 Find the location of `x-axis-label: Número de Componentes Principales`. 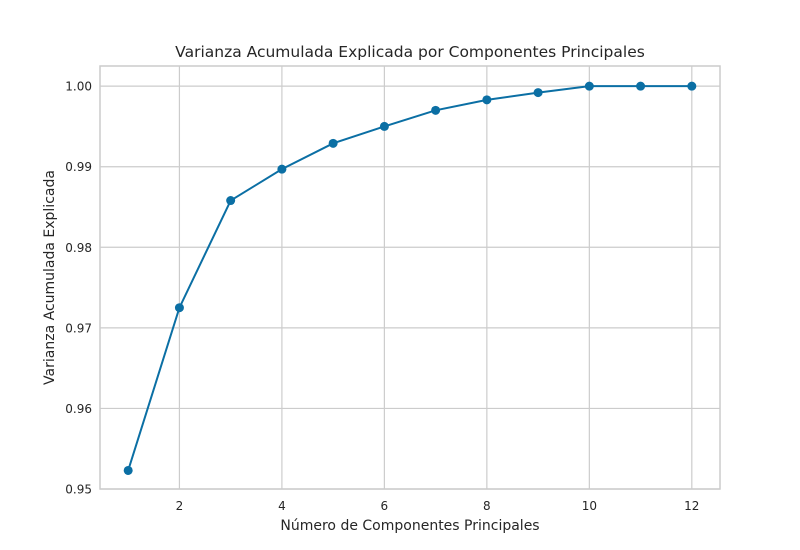

x-axis-label: Número de Componentes Principales is located at coordinates (409, 526).